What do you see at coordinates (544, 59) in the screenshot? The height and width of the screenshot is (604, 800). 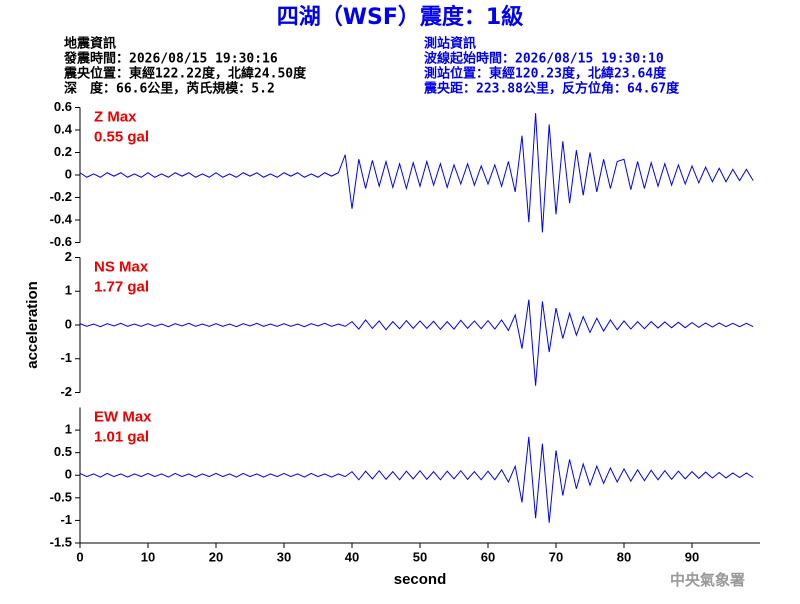 I see `station-info-line: 波線起始時間：2026/08/15 19:30:10` at bounding box center [544, 59].